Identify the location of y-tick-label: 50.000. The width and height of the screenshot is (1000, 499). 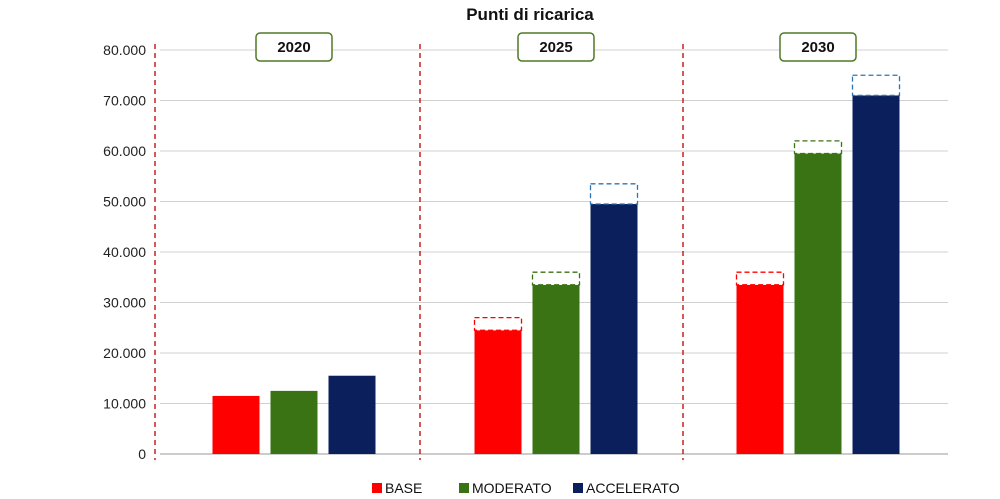
(124, 202).